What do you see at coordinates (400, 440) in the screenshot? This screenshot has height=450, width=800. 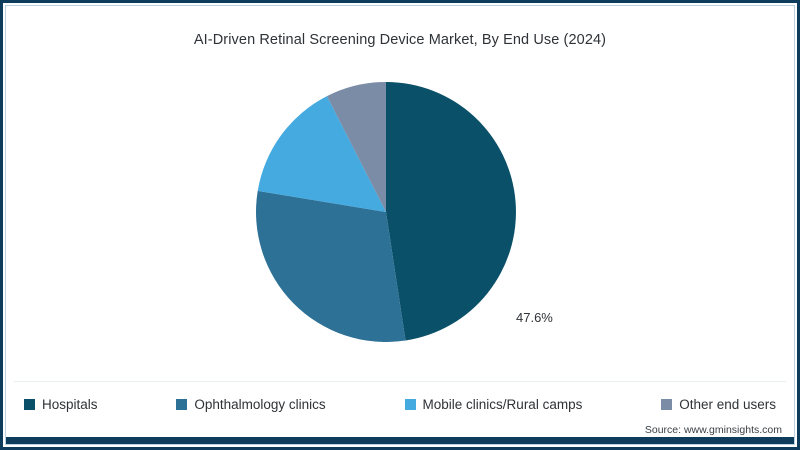 I see `footer-bar` at bounding box center [400, 440].